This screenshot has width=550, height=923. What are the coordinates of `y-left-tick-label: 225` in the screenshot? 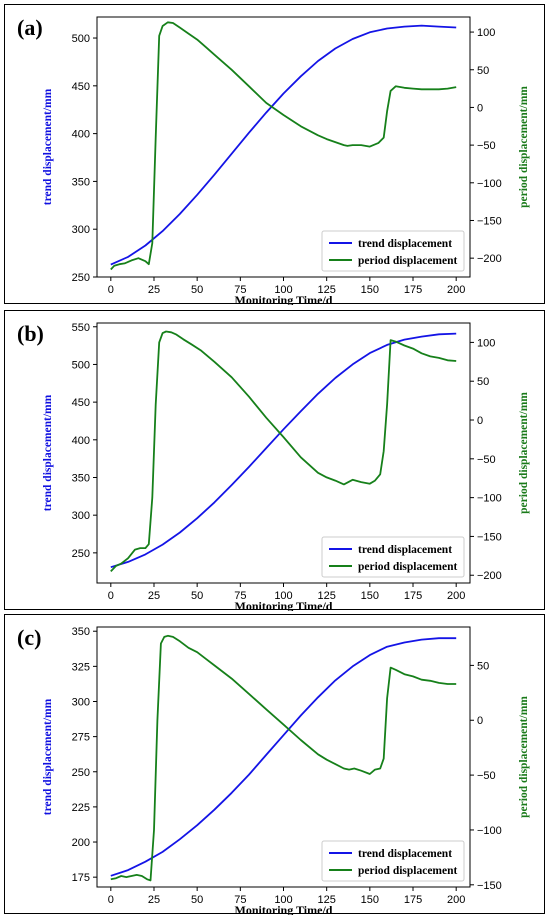 It's located at (81, 808).